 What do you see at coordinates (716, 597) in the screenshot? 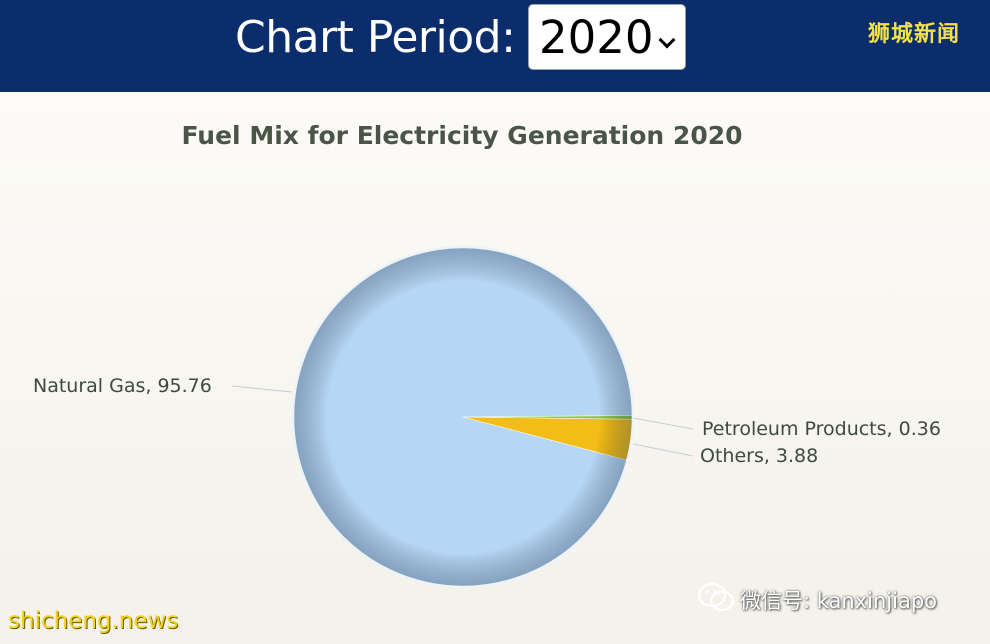
I see `wechat-icon` at bounding box center [716, 597].